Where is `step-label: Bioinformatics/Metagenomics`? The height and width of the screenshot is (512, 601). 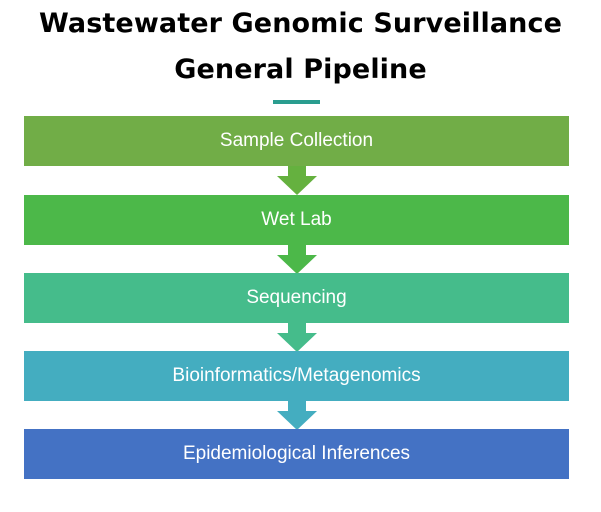
step-label: Bioinformatics/Metagenomics is located at coordinates (296, 375).